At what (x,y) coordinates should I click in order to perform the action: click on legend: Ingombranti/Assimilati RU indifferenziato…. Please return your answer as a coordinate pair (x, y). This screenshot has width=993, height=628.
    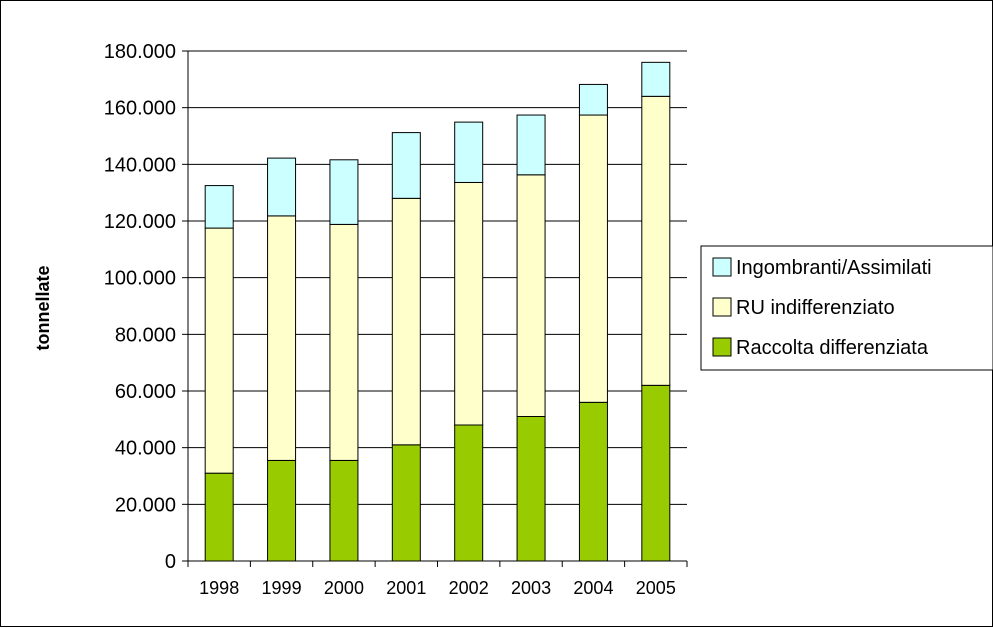
    Looking at the image, I should click on (846, 308).